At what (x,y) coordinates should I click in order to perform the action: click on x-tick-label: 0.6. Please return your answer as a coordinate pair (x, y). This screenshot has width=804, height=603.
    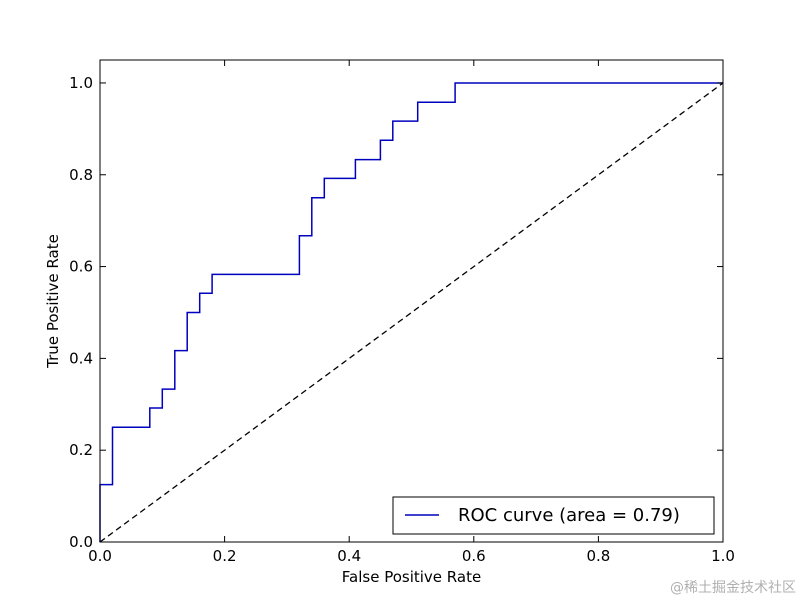
    Looking at the image, I should click on (474, 556).